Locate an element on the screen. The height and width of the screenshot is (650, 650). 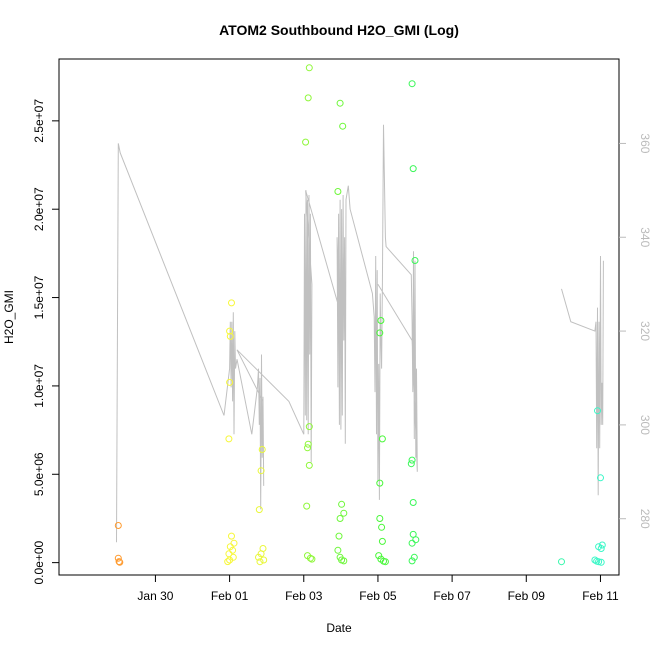
y2-tick-label: 280 is located at coordinates (644, 519).